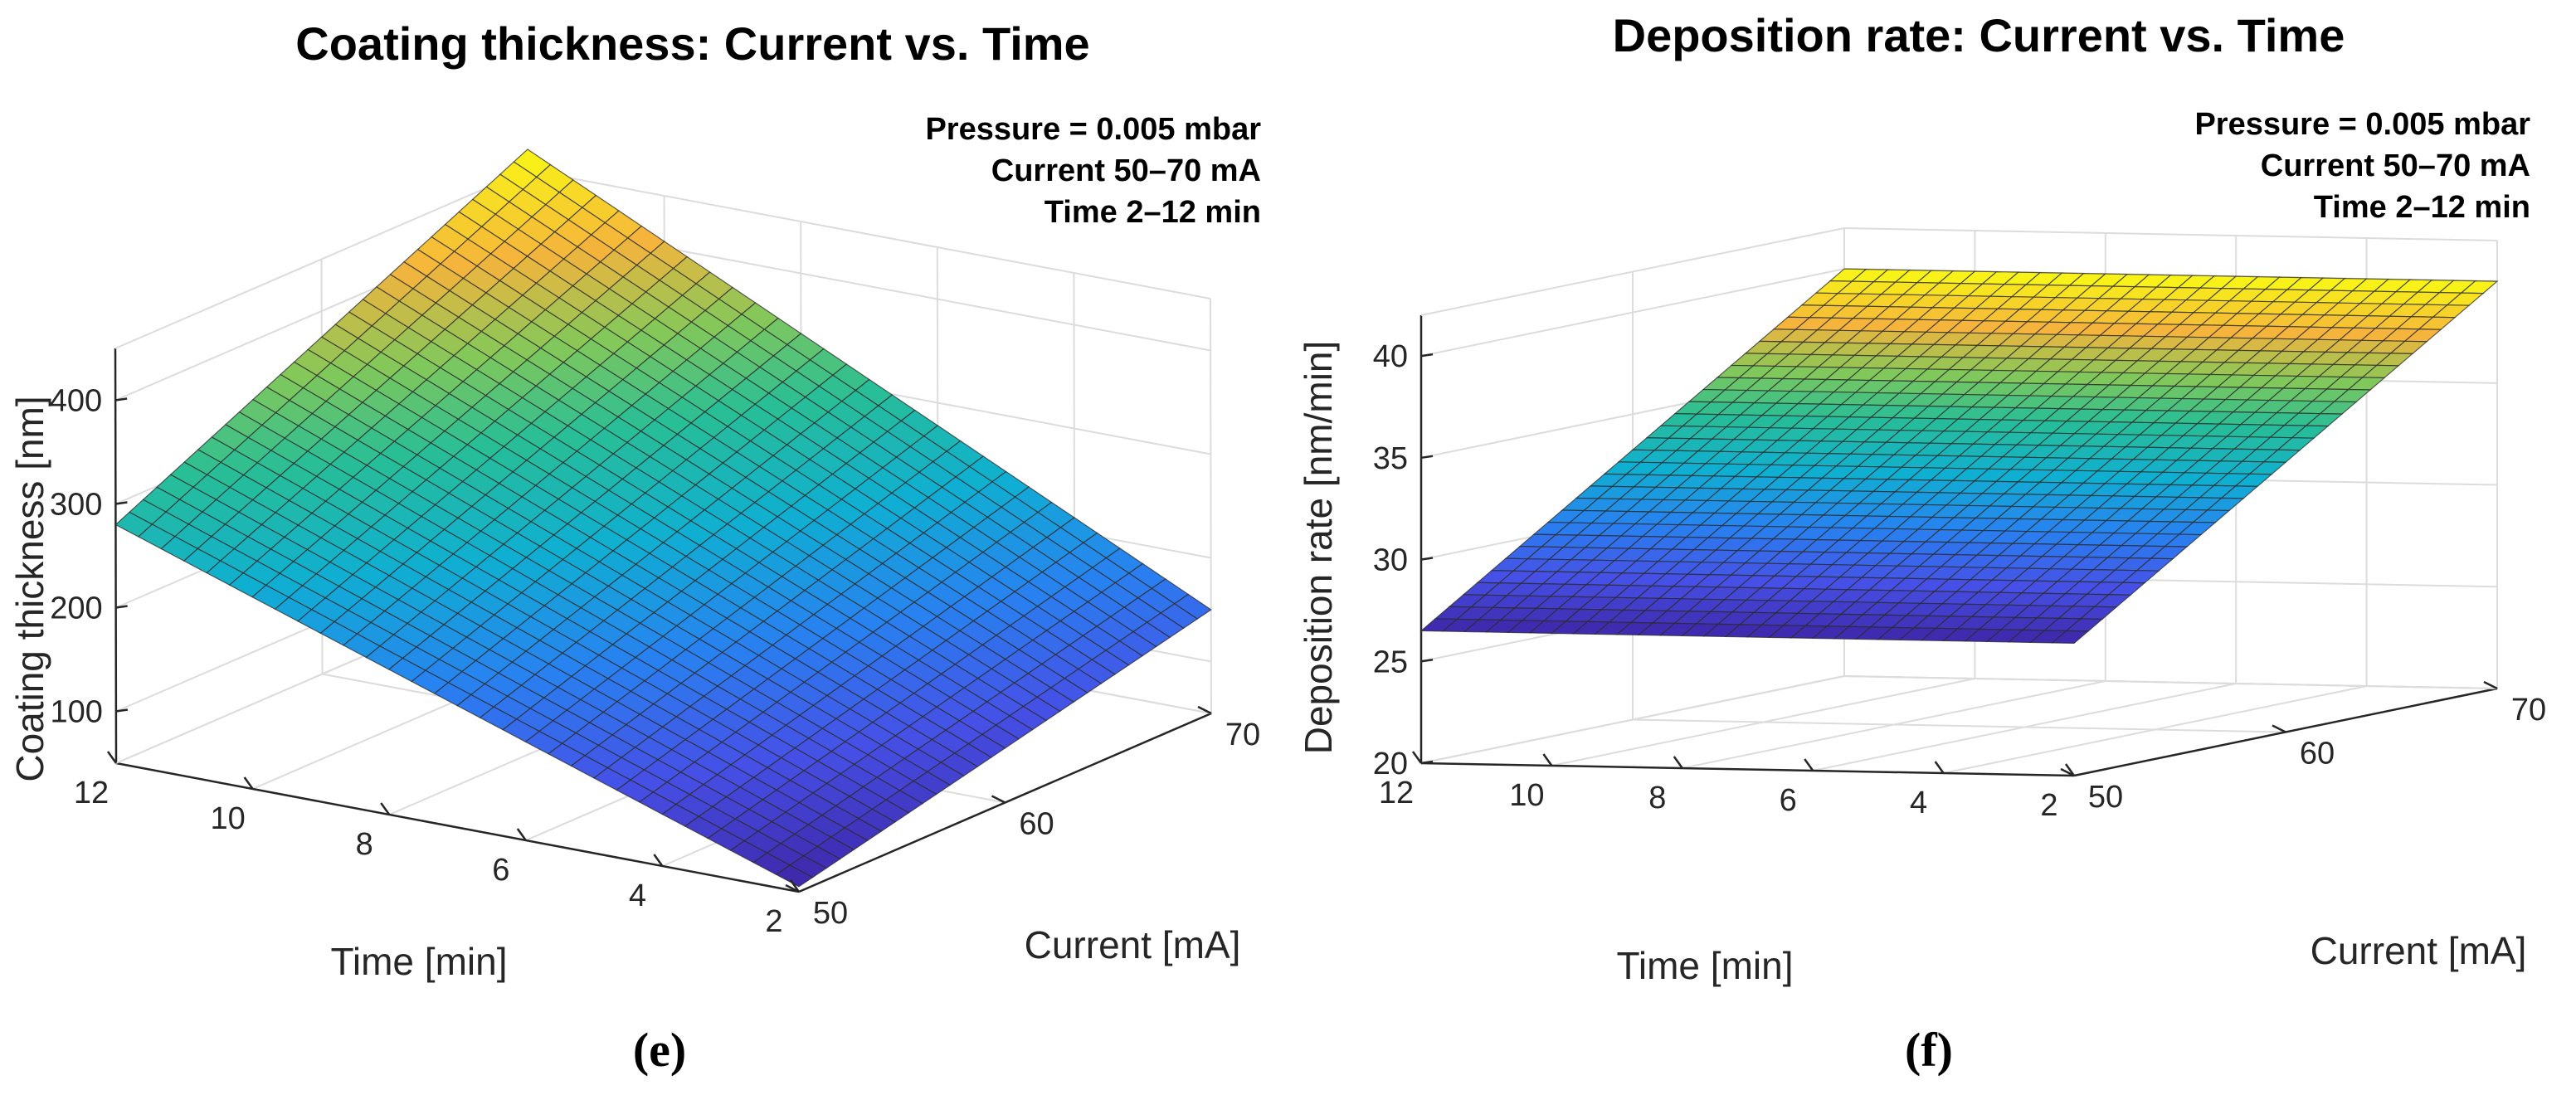  Describe the element at coordinates (659, 1050) in the screenshot. I see `panel-label: (e)` at that location.